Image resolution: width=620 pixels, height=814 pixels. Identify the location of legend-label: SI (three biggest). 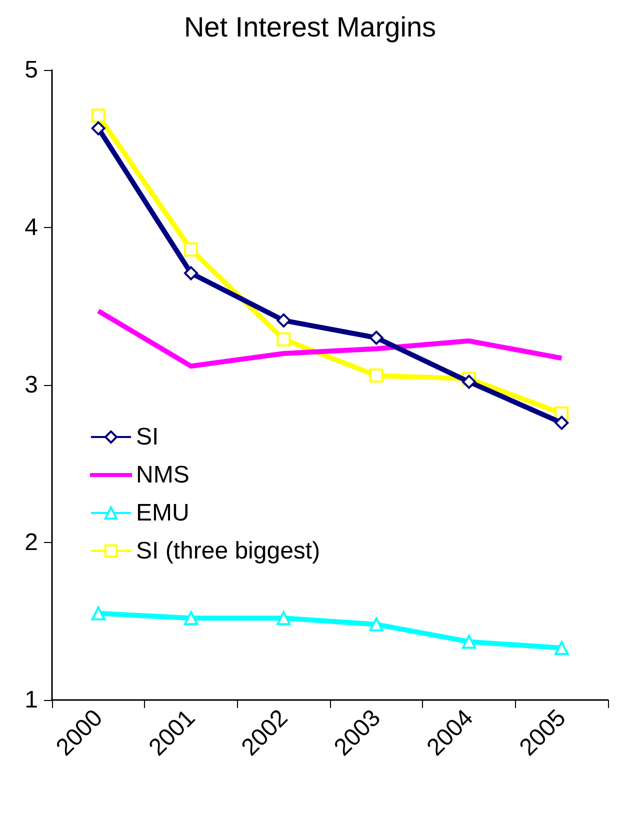
(228, 551).